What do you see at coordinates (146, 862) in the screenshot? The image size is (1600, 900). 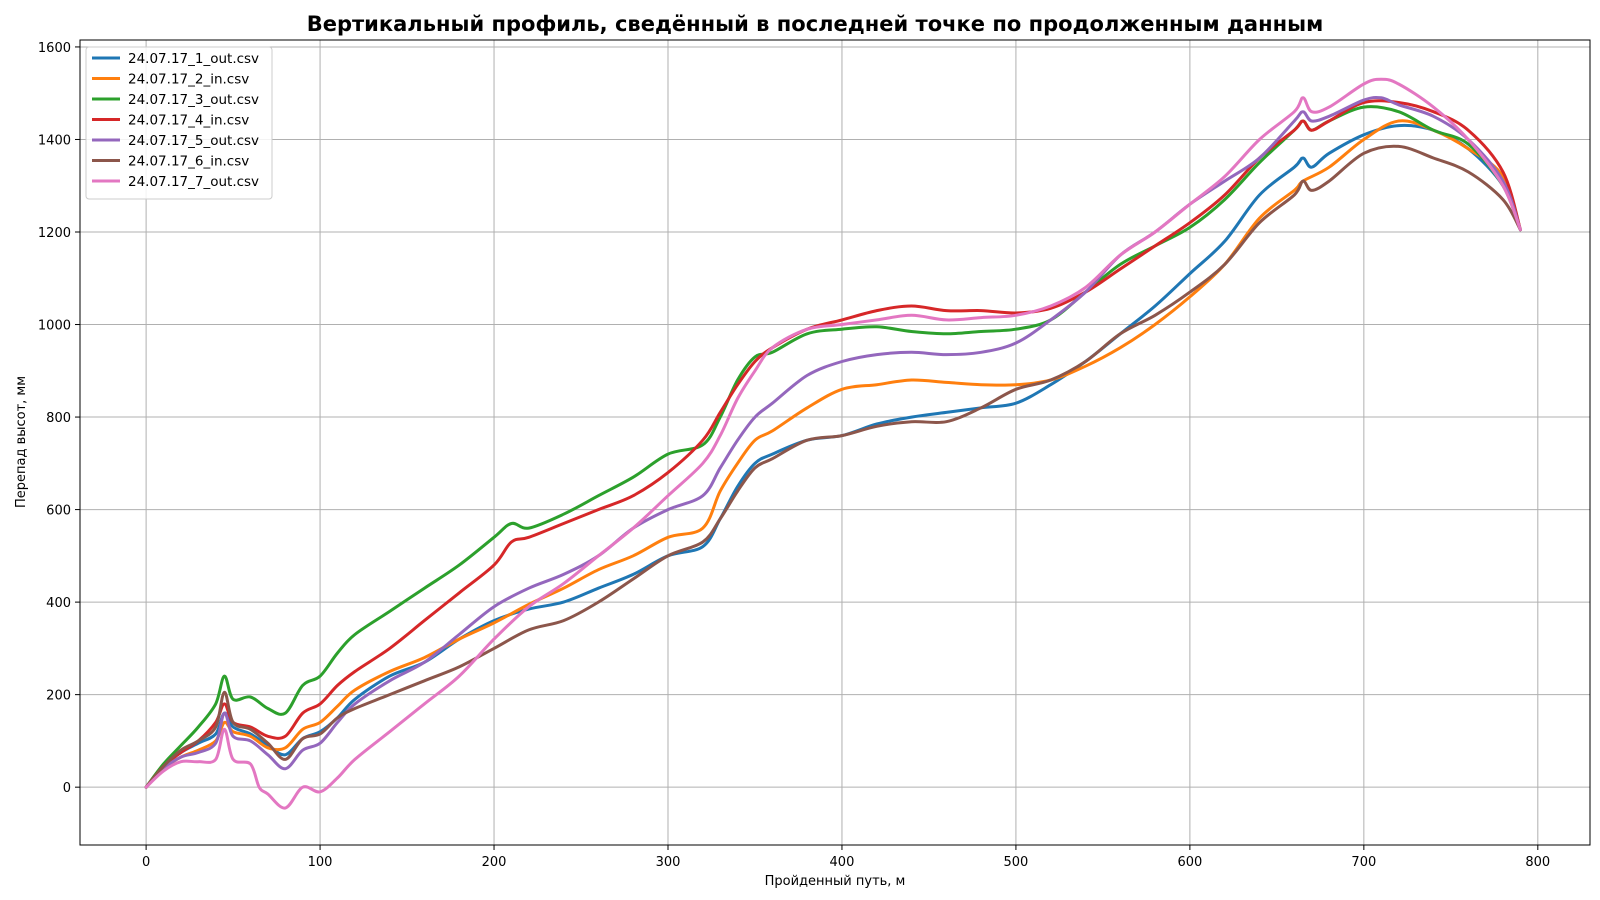 I see `x-tick-label: 0` at bounding box center [146, 862].